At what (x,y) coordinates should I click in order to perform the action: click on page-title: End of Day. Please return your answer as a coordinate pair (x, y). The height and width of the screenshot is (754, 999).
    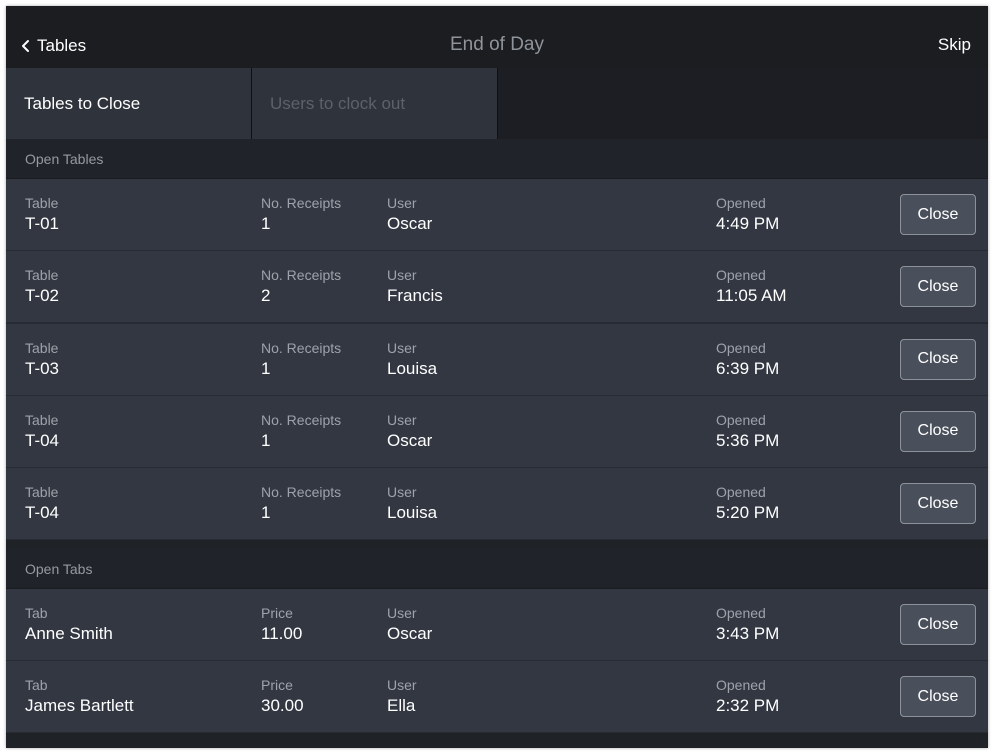
    Looking at the image, I should click on (497, 44).